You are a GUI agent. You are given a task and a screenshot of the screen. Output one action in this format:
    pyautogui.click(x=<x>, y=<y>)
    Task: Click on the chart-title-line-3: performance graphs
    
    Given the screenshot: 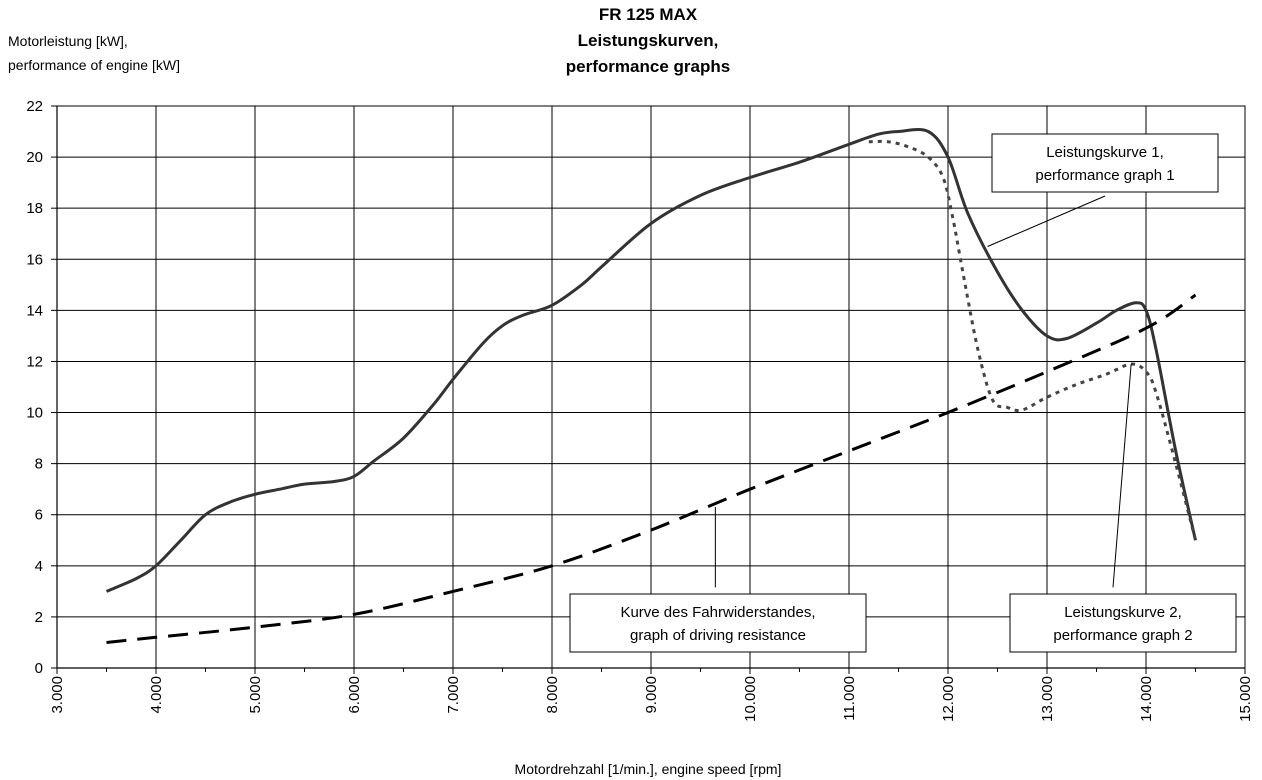 What is the action you would take?
    pyautogui.click(x=648, y=66)
    